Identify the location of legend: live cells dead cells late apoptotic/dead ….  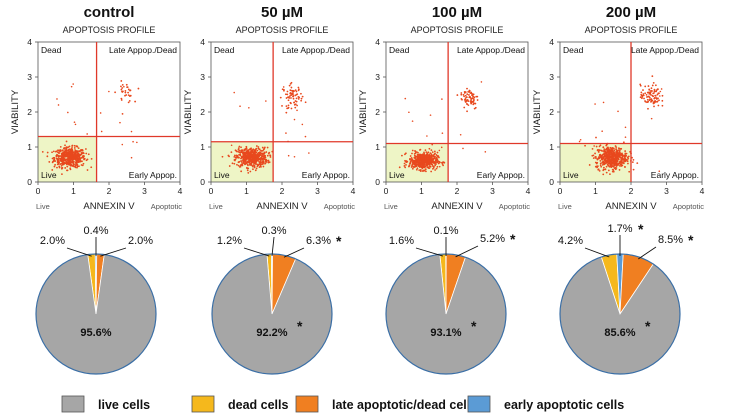
(342, 404).